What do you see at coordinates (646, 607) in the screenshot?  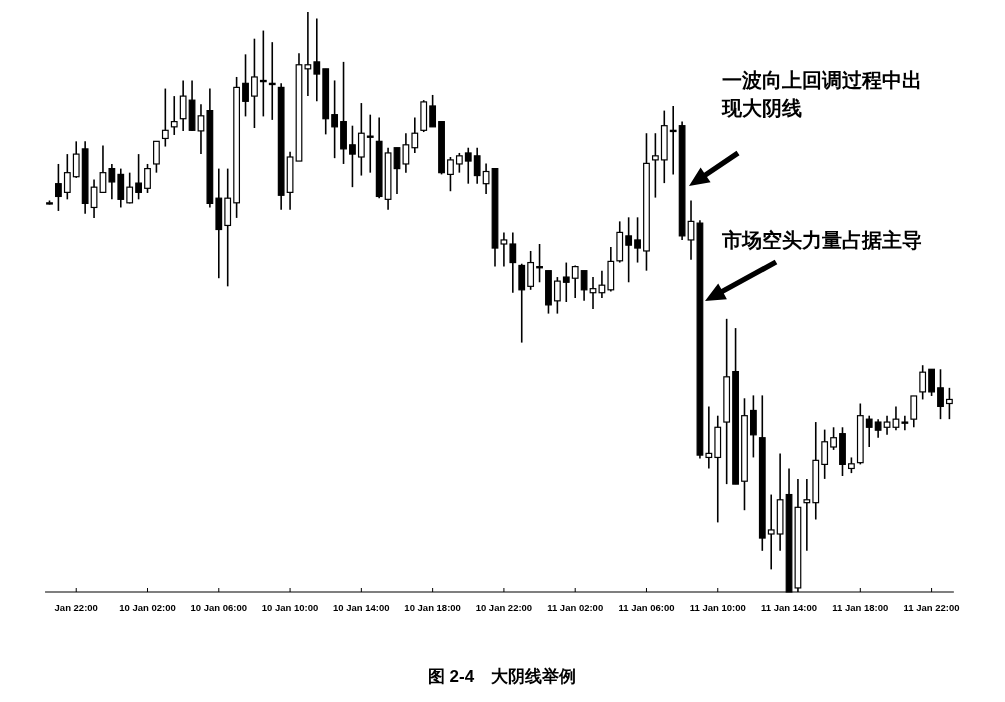 I see `x-tick-label: 11 Jan 06:00` at bounding box center [646, 607].